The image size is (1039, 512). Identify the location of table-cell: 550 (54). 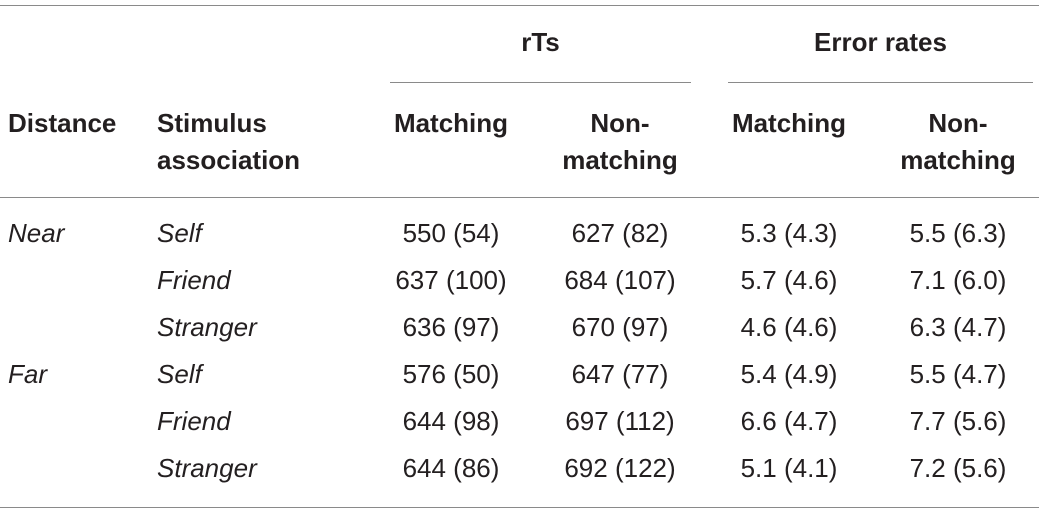
(451, 233).